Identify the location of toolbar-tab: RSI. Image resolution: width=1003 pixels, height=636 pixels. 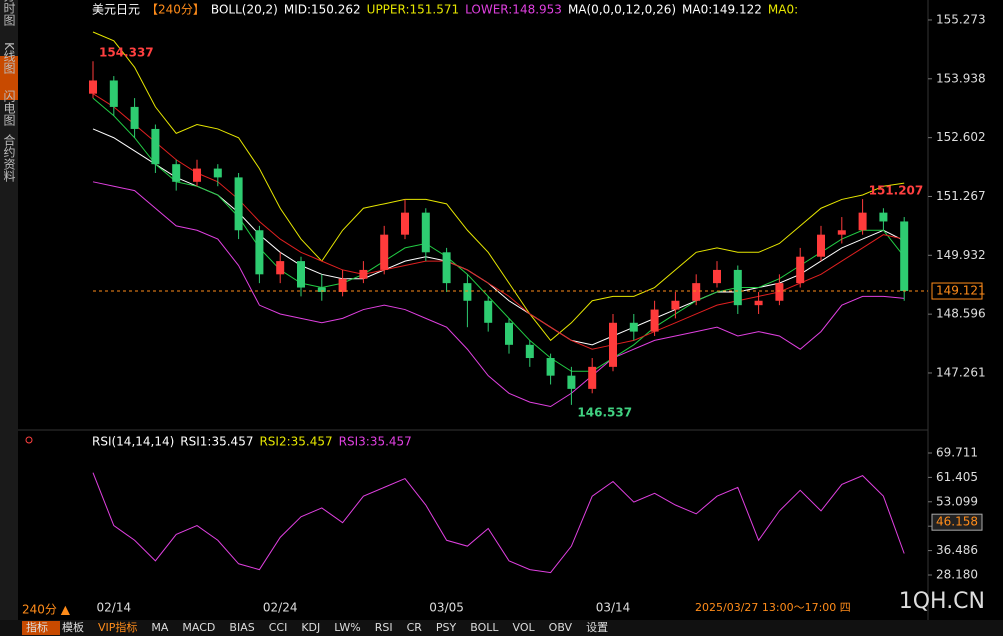
(384, 627).